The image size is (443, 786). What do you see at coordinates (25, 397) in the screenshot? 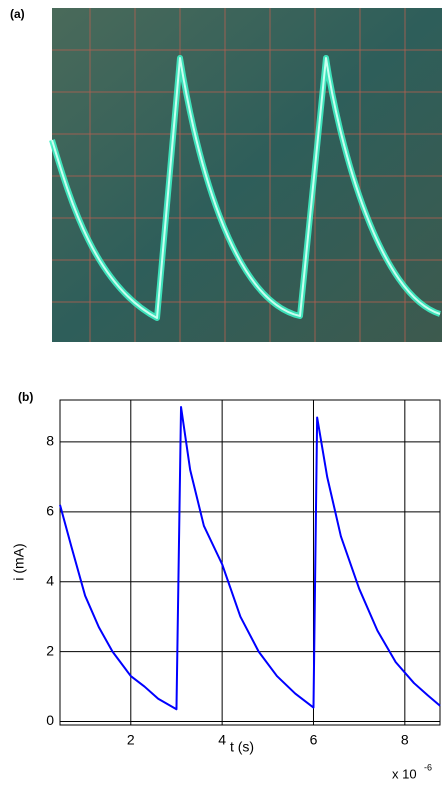
I see `panel-label: (b)` at bounding box center [25, 397].